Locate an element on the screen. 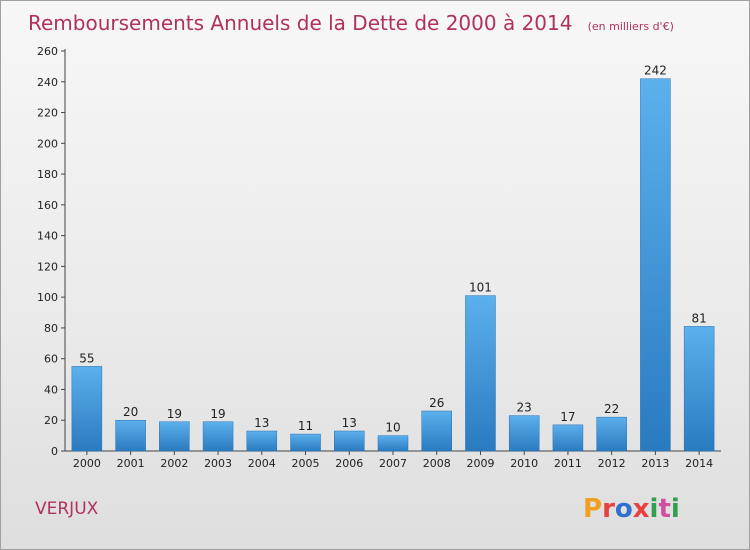  x-tick-label: 2014 is located at coordinates (699, 463).